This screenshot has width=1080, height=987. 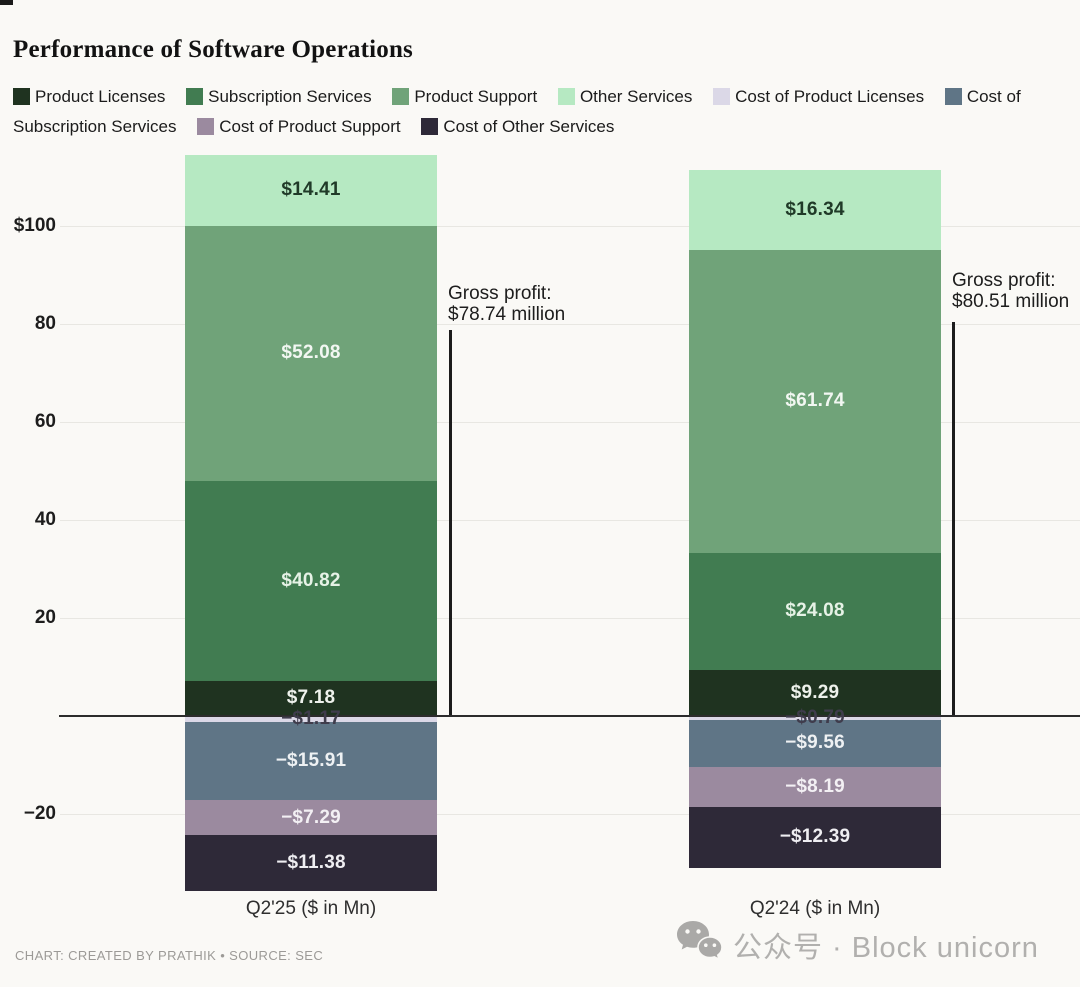 I want to click on segment-product-licenses: $7.18, so click(x=311, y=698).